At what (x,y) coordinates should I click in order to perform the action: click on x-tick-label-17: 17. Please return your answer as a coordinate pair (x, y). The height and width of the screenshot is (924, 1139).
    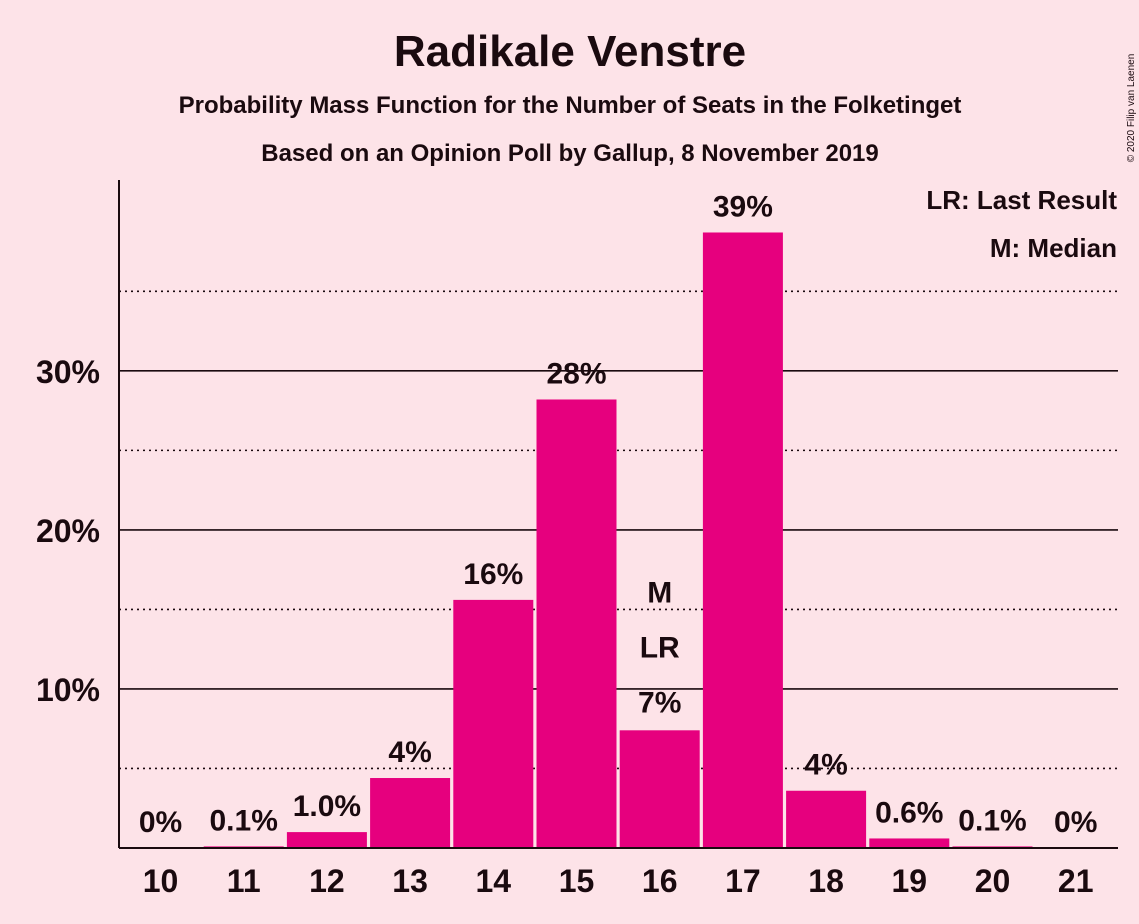
    Looking at the image, I should click on (743, 881).